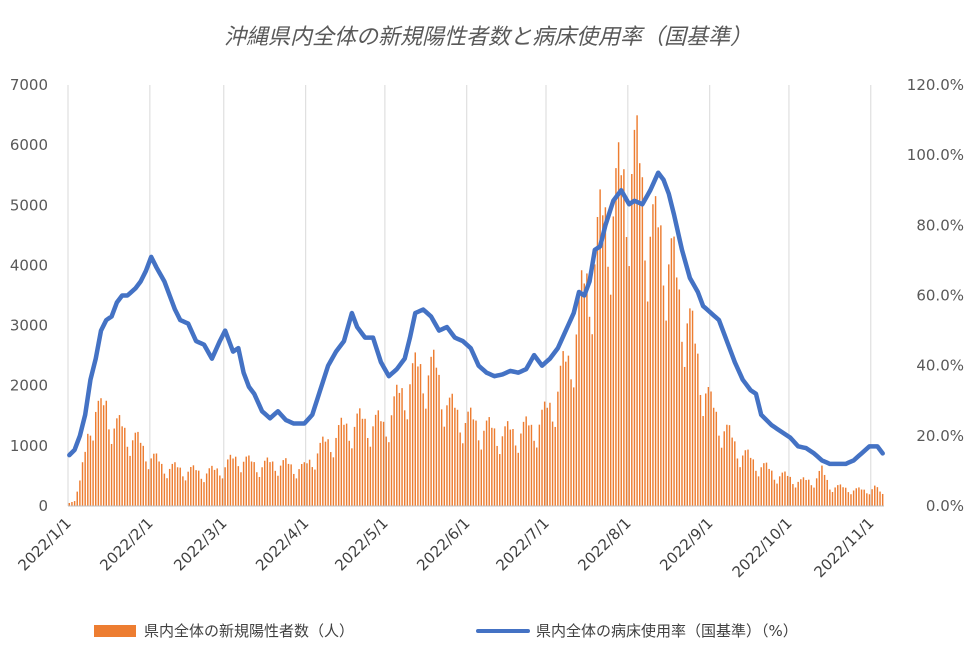 Image resolution: width=976 pixels, height=651 pixels. Describe the element at coordinates (940, 366) in the screenshot. I see `y-right-tick-label: 40.0%` at that location.